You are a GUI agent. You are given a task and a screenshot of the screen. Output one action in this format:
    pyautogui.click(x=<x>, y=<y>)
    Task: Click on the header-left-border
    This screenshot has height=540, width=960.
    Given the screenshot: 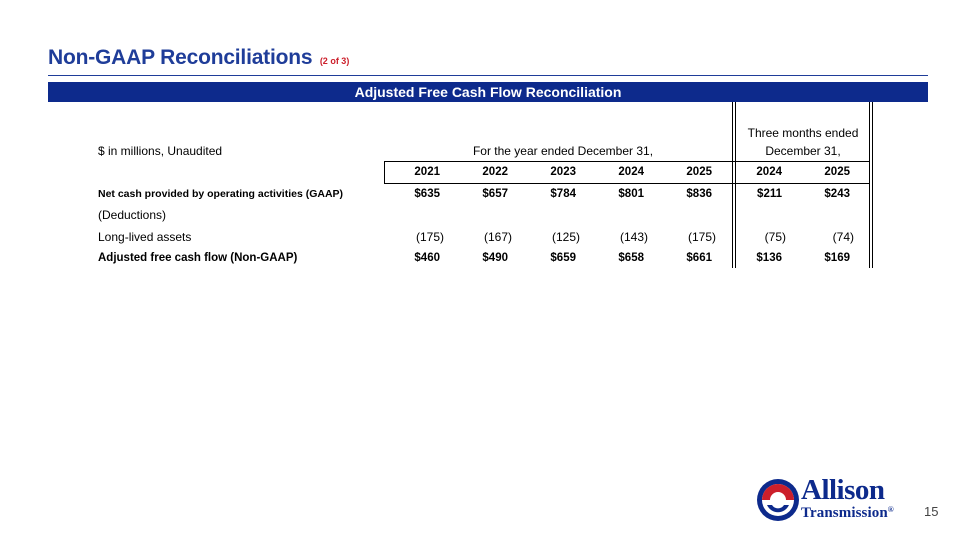 What is the action you would take?
    pyautogui.click(x=384, y=172)
    